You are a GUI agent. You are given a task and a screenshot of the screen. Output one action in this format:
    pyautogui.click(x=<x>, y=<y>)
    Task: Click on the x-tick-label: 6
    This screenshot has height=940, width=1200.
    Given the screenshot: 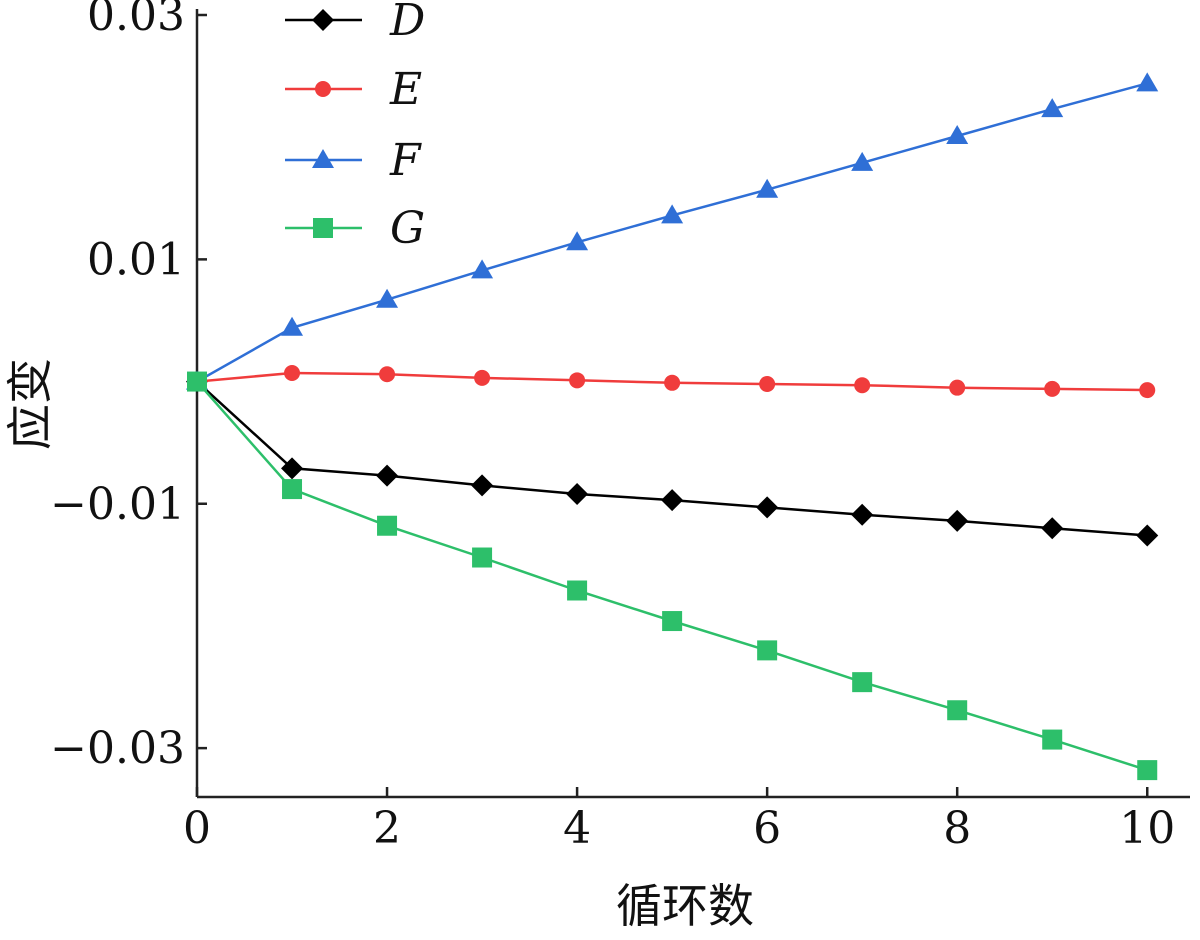 What is the action you would take?
    pyautogui.click(x=767, y=828)
    